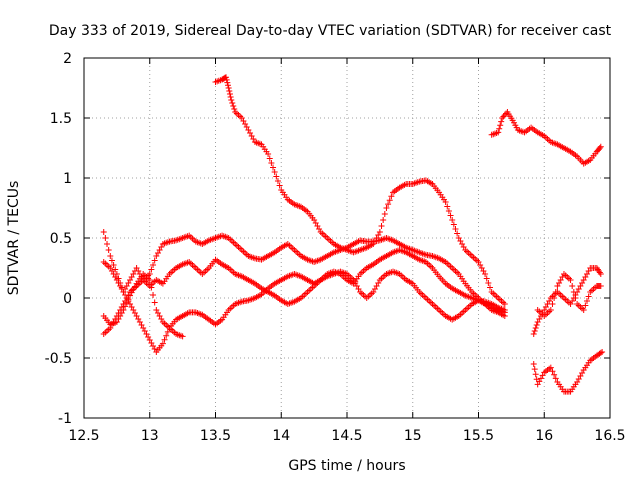 The height and width of the screenshot is (480, 640). I want to click on y-tick-label: -1, so click(65, 419).